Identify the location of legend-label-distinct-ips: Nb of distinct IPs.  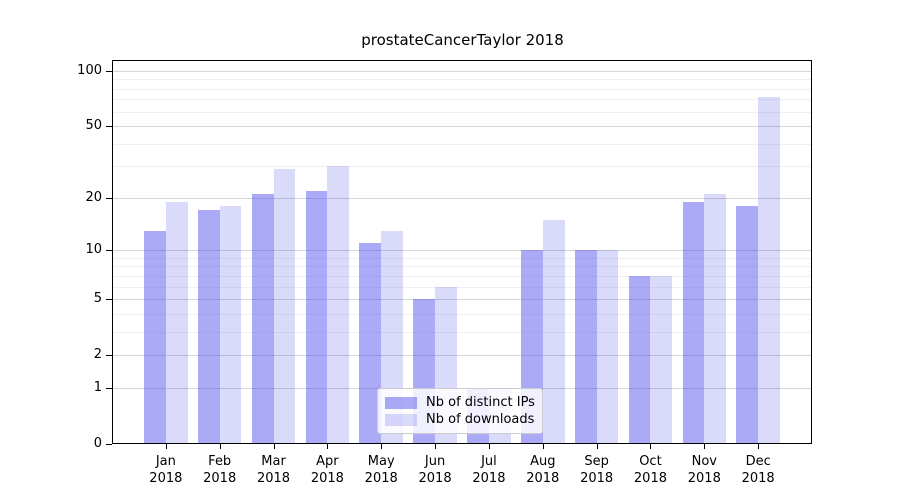
(480, 402).